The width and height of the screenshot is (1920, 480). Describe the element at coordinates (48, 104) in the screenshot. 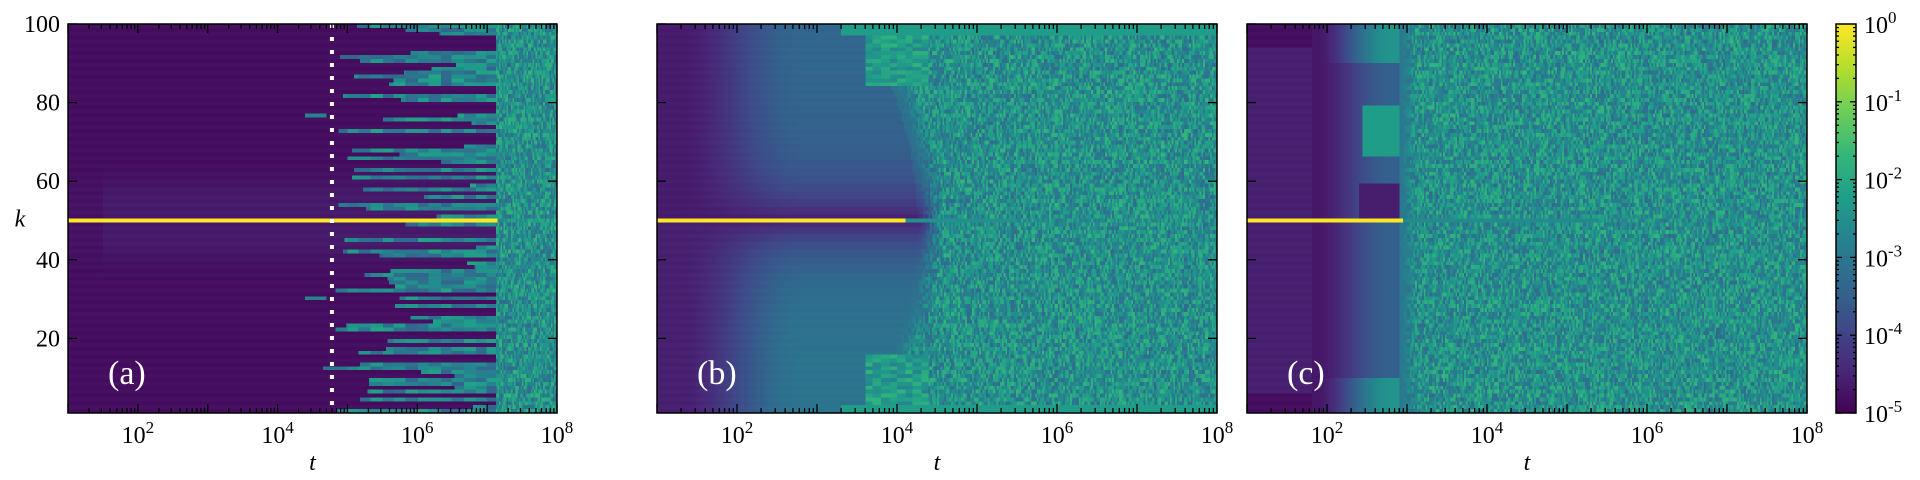

I see `y-tick-label: 80` at that location.